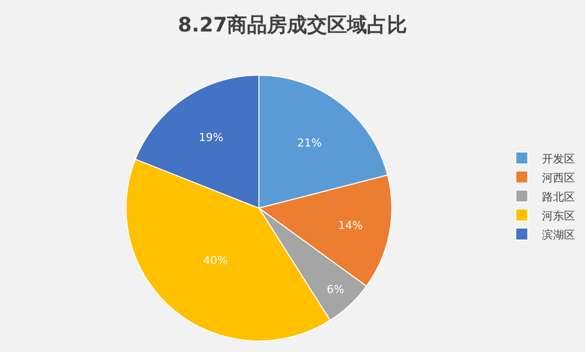  Describe the element at coordinates (558, 235) in the screenshot. I see `legend-label: 滨湖区` at that location.